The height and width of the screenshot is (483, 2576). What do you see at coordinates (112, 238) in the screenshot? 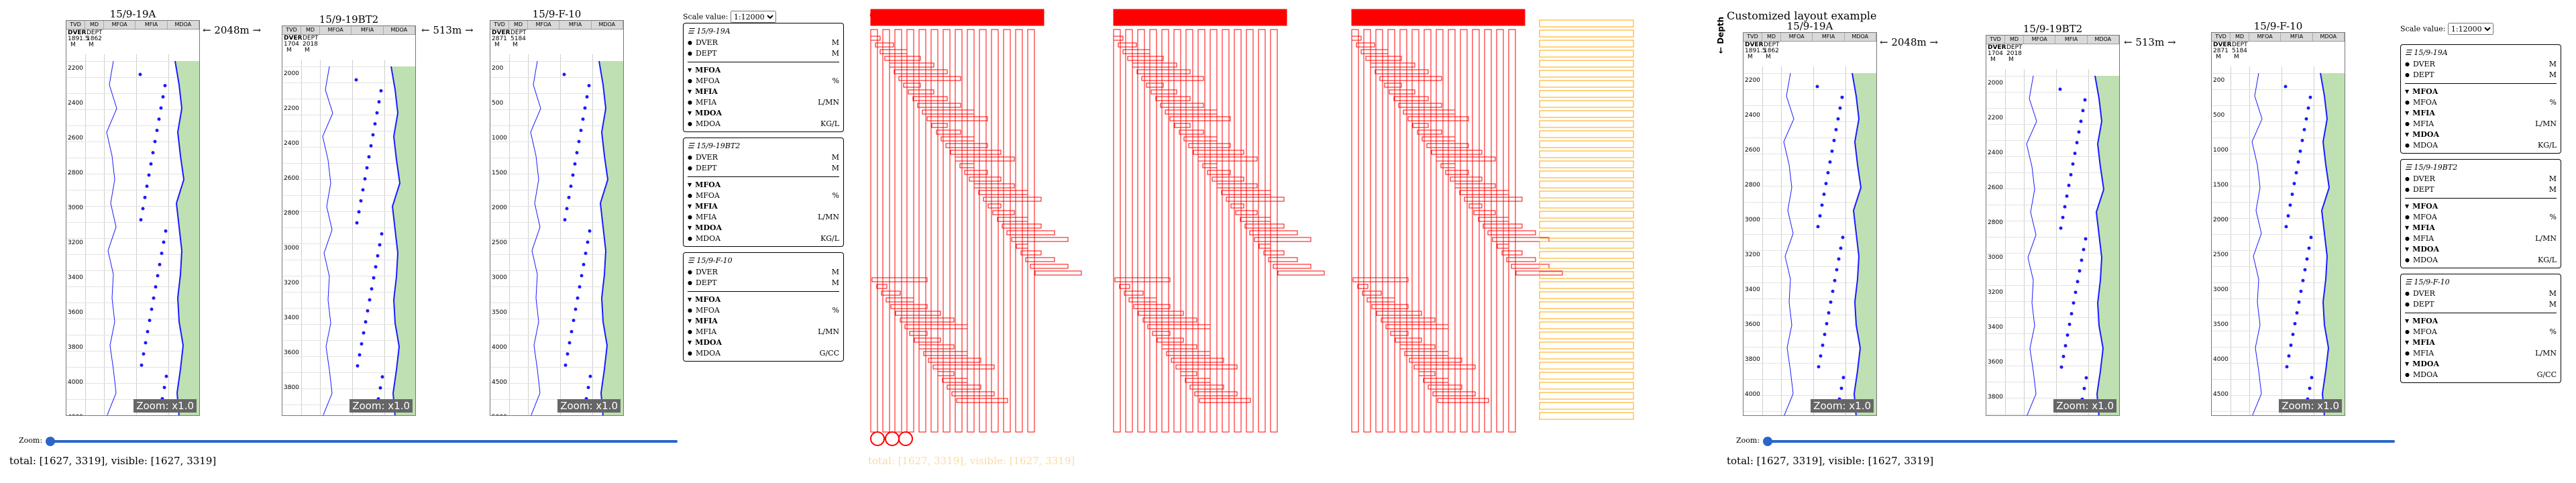
I see `mfoa-curve` at bounding box center [112, 238].